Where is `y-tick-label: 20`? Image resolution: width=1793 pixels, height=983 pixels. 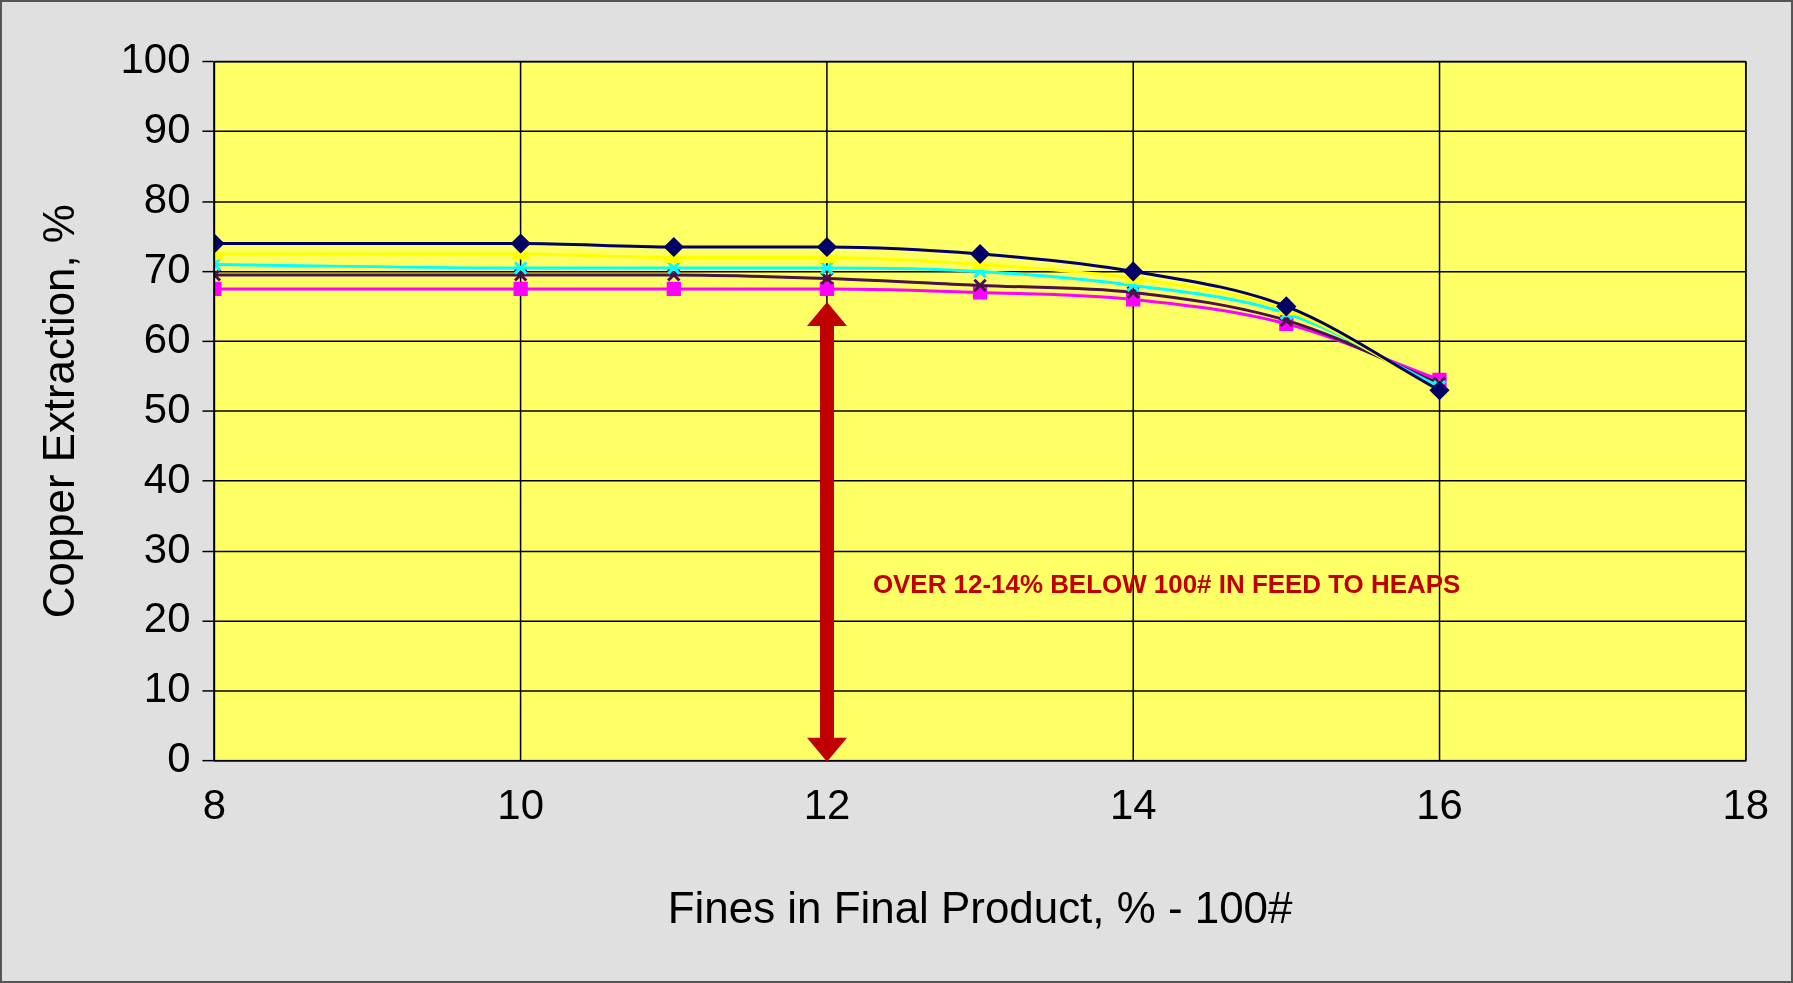
y-tick-label: 20 is located at coordinates (167, 618).